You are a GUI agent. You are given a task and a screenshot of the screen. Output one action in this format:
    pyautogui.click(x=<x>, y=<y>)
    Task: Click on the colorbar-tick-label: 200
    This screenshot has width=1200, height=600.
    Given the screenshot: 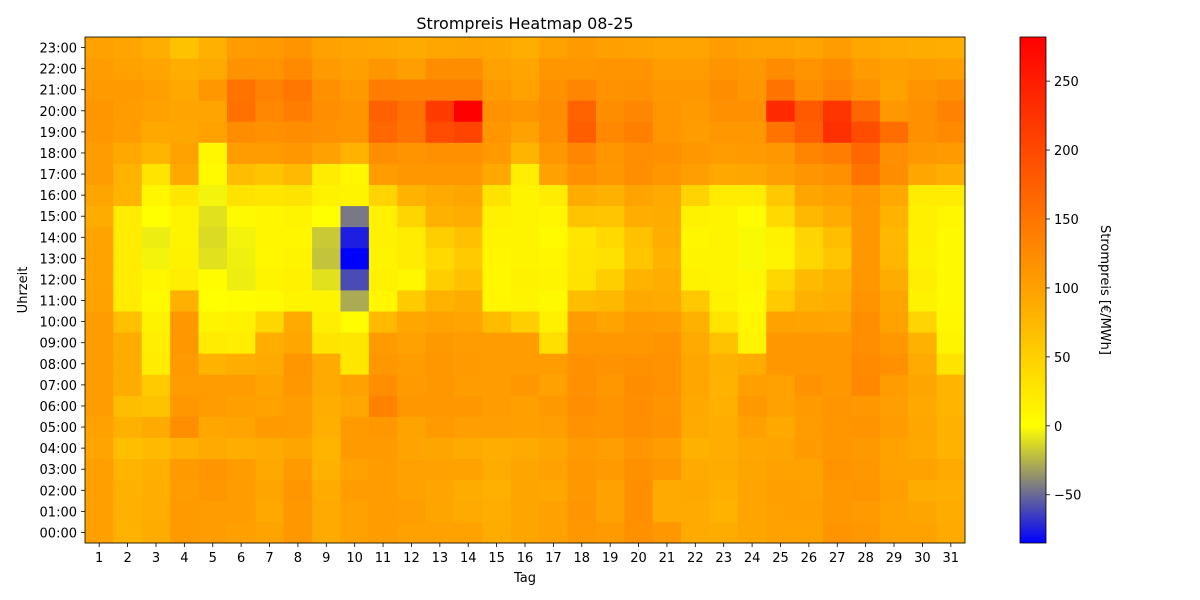 What is the action you would take?
    pyautogui.click(x=1066, y=151)
    